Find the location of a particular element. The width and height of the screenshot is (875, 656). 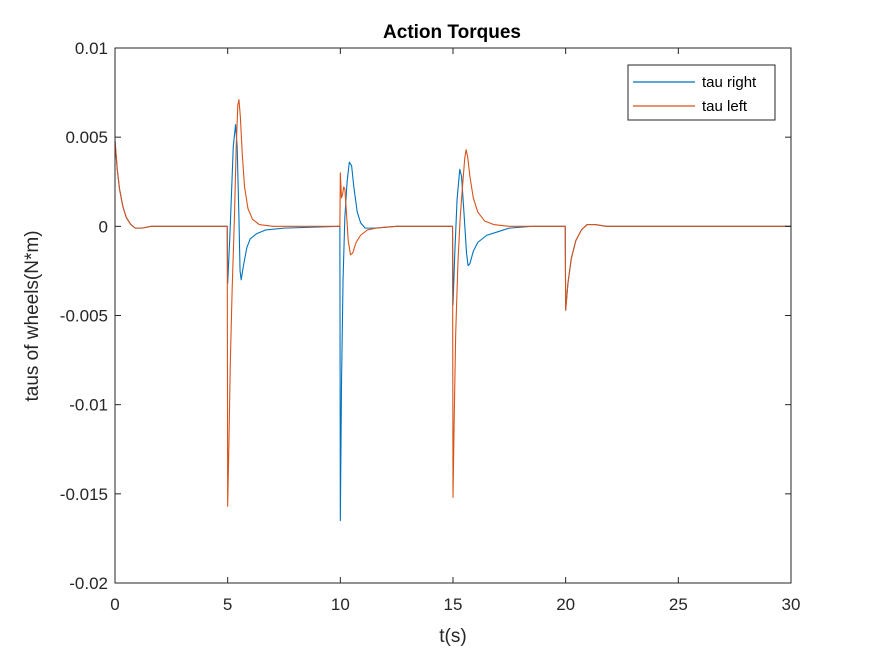

y-tick-label: -0.005 is located at coordinates (84, 316).